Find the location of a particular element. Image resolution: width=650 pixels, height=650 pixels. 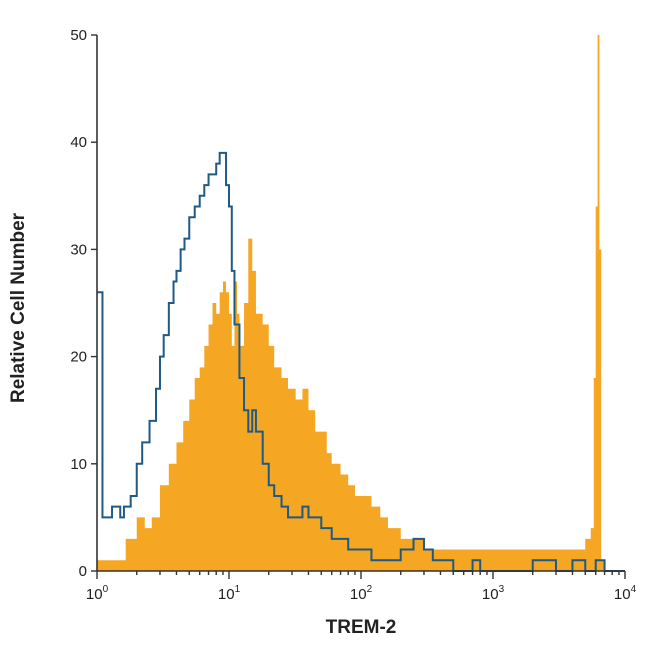

y-ticks: 0 10 20 30 40 50 is located at coordinates (83, 303).